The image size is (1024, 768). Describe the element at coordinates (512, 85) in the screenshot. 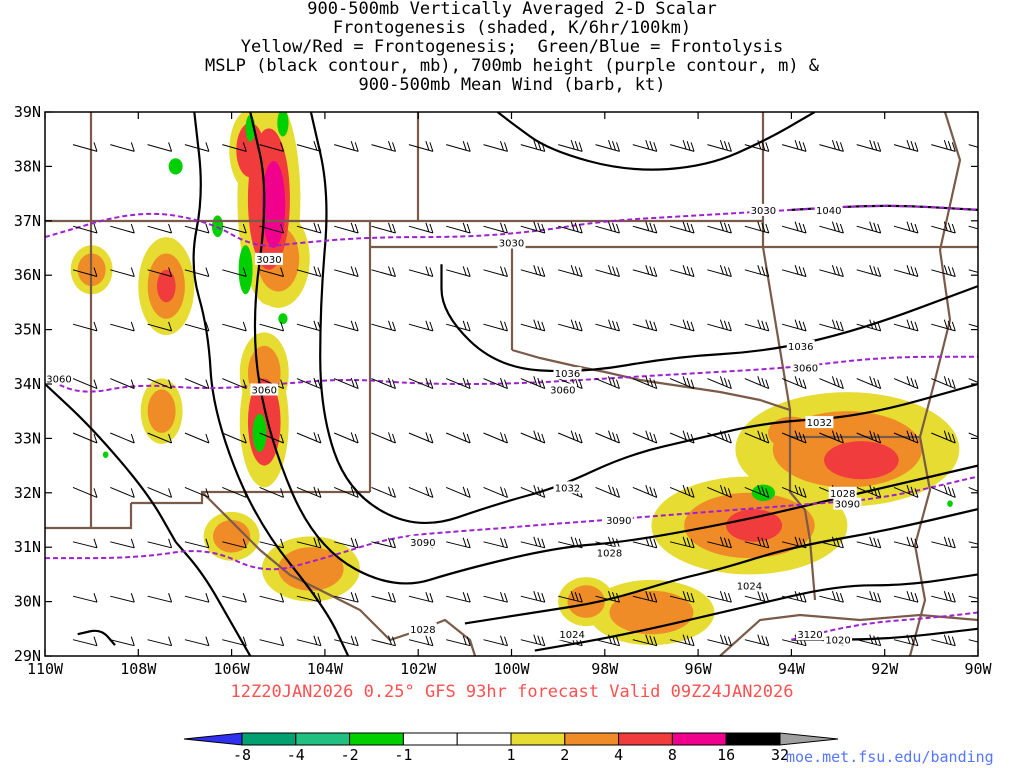

I see `title-line-5: 900-500mb Mean Wind (barb, kt)` at that location.